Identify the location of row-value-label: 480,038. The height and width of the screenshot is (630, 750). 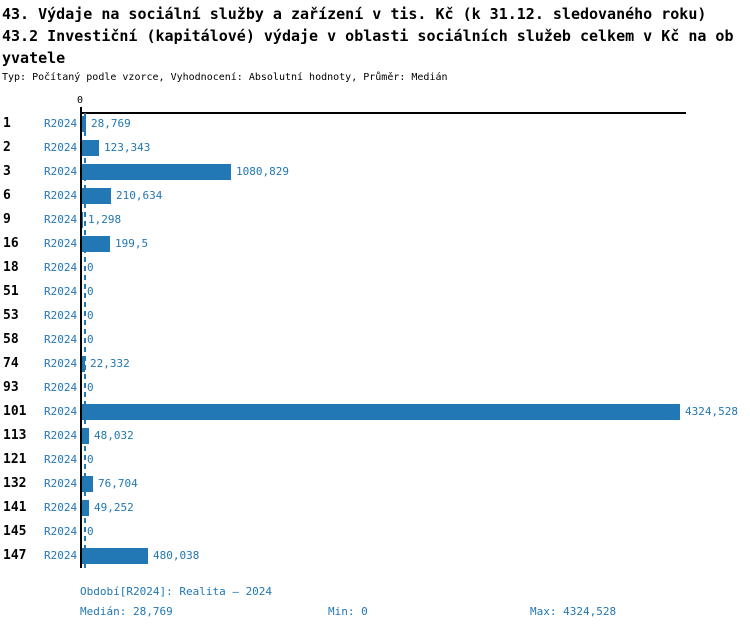
(176, 555).